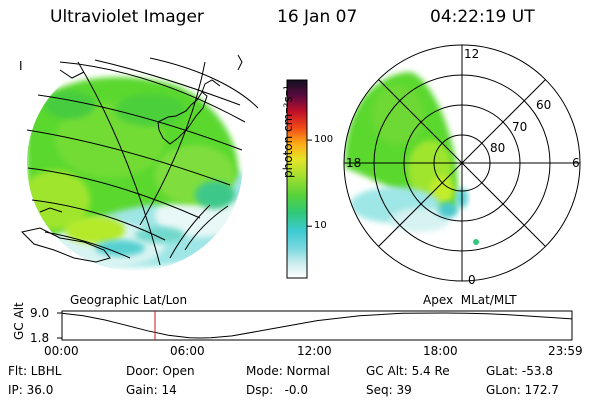 The height and width of the screenshot is (400, 600). What do you see at coordinates (544, 105) in the screenshot?
I see `mlat-label-60: 60` at bounding box center [544, 105].